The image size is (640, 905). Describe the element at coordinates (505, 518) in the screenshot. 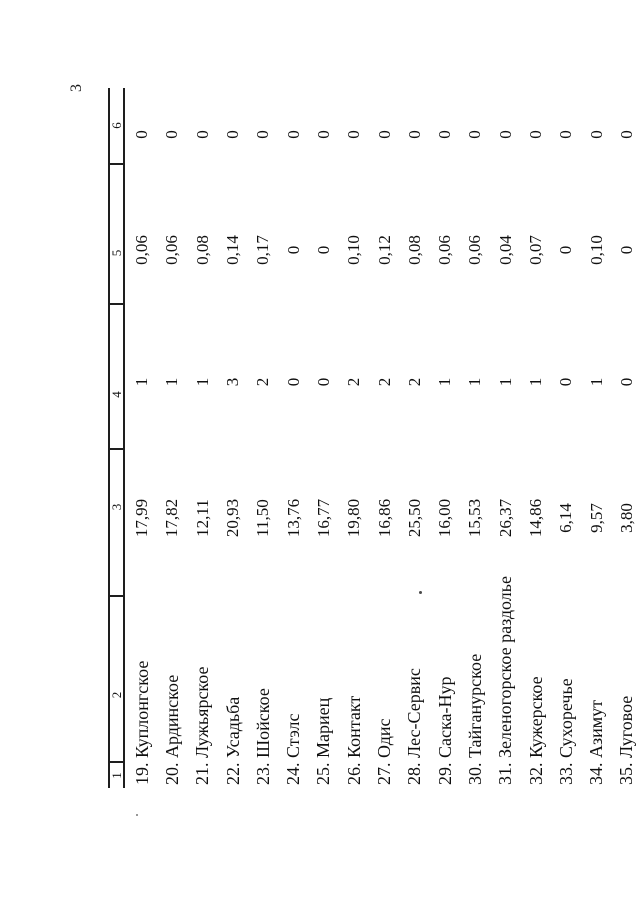

I see `row-col3-cell: 26,37` at that location.